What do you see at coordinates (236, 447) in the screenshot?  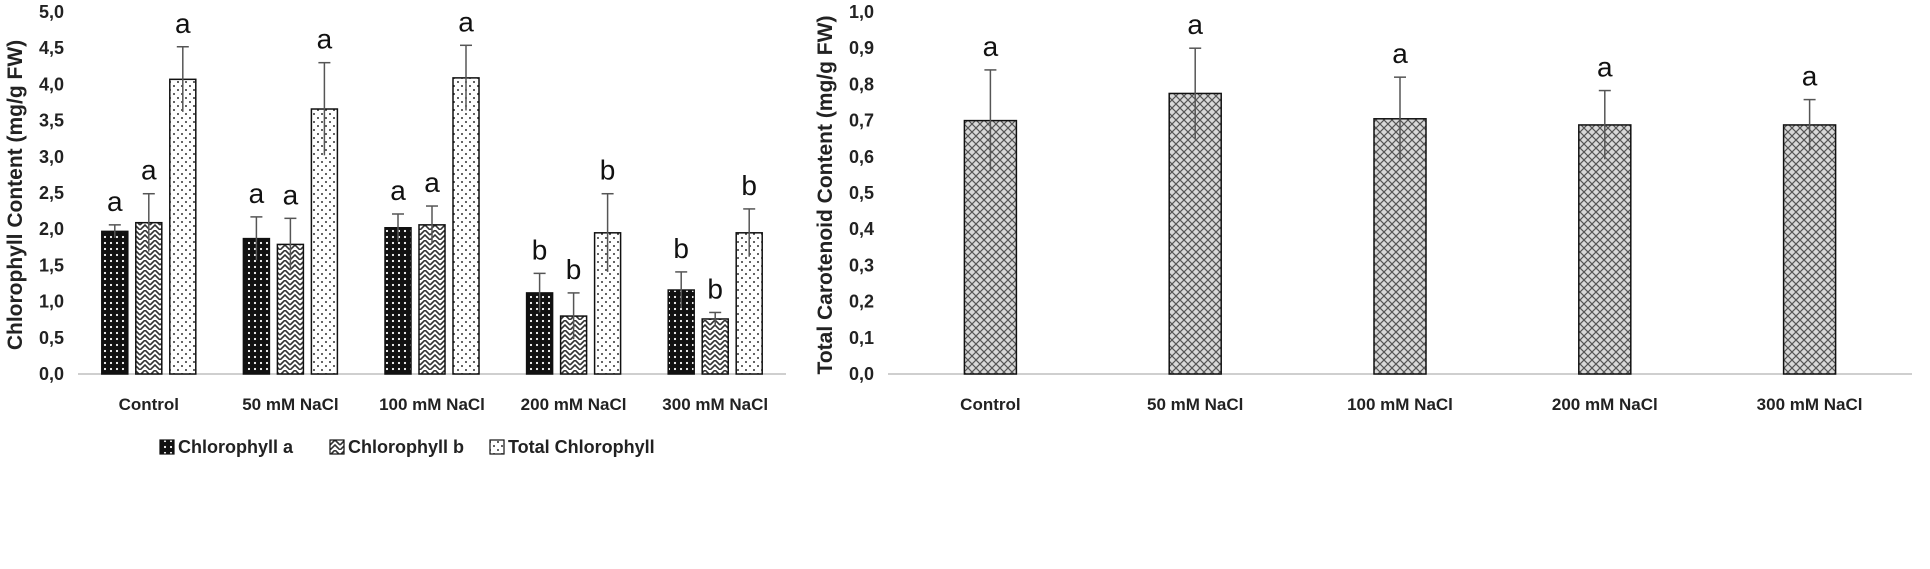 I see `legend-label: Chlorophyll a` at bounding box center [236, 447].